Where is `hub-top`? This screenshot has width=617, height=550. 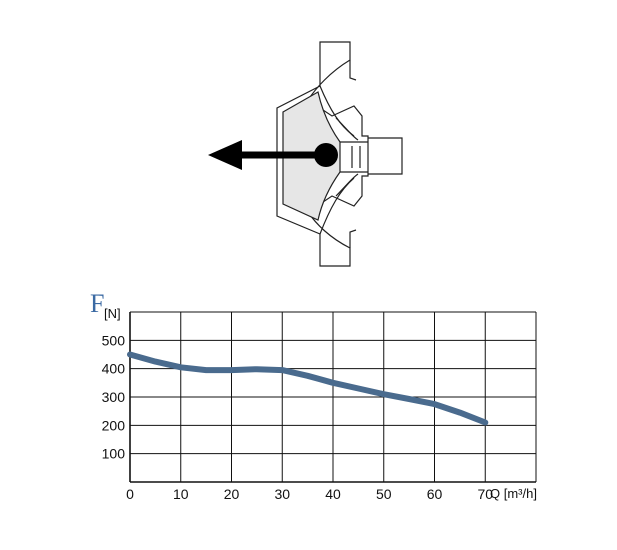
hub-top is located at coordinates (347, 129).